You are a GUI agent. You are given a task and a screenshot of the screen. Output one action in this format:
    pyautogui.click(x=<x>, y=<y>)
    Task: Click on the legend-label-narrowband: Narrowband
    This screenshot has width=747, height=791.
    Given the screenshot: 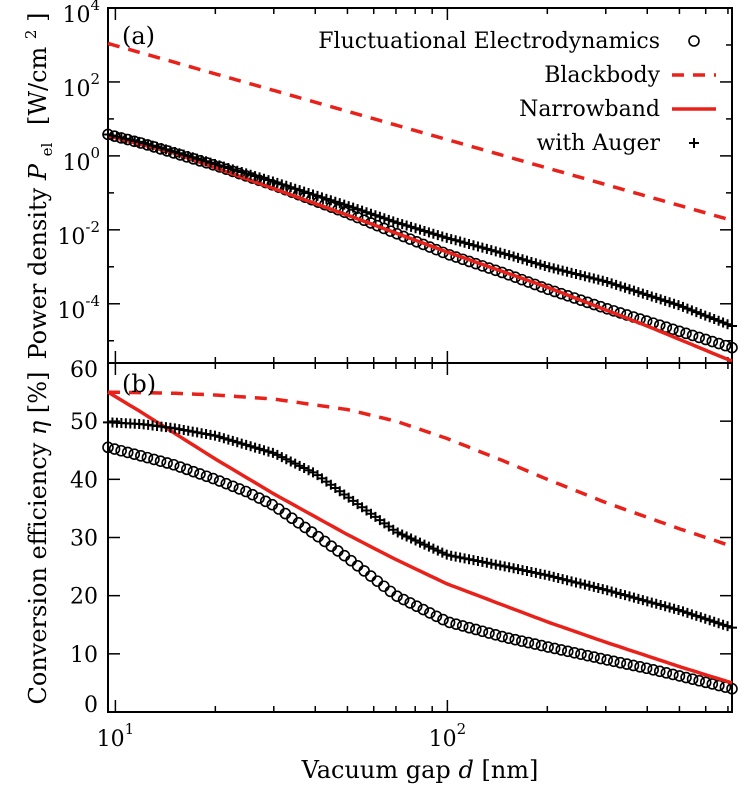 What is the action you would take?
    pyautogui.click(x=589, y=109)
    